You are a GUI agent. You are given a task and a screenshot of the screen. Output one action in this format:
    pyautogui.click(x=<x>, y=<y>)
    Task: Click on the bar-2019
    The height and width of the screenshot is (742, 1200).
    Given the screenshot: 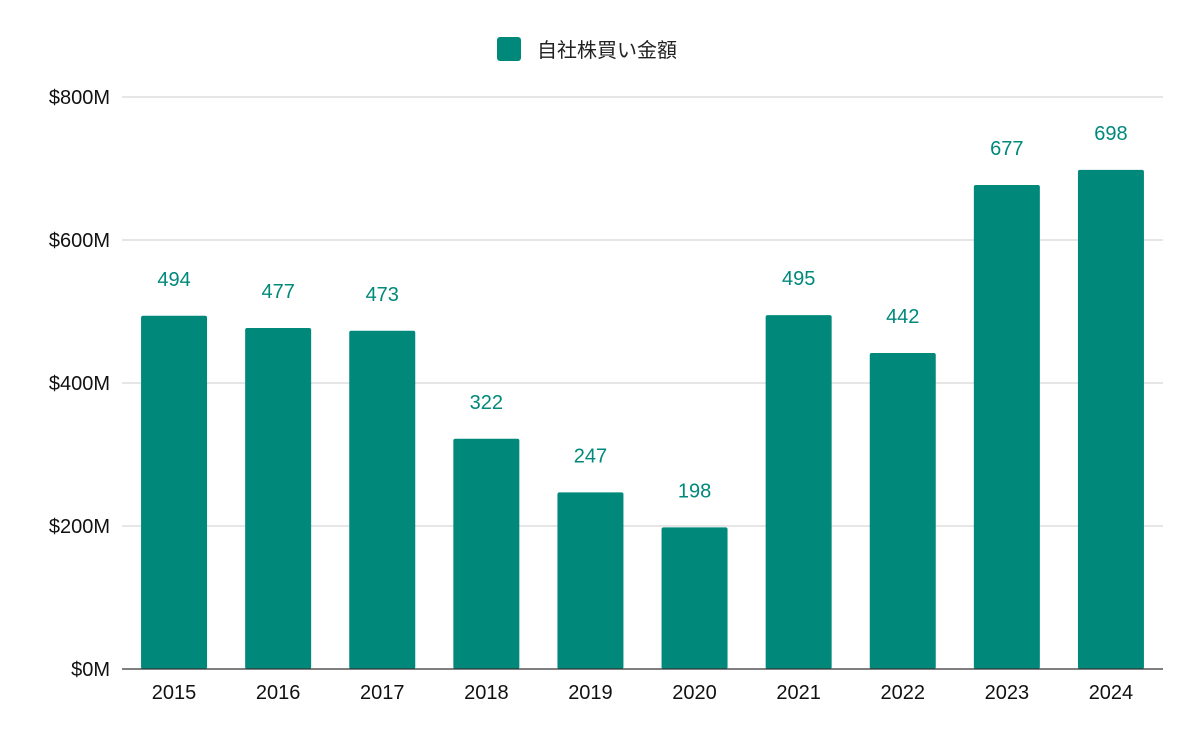 What is the action you would take?
    pyautogui.click(x=590, y=580)
    